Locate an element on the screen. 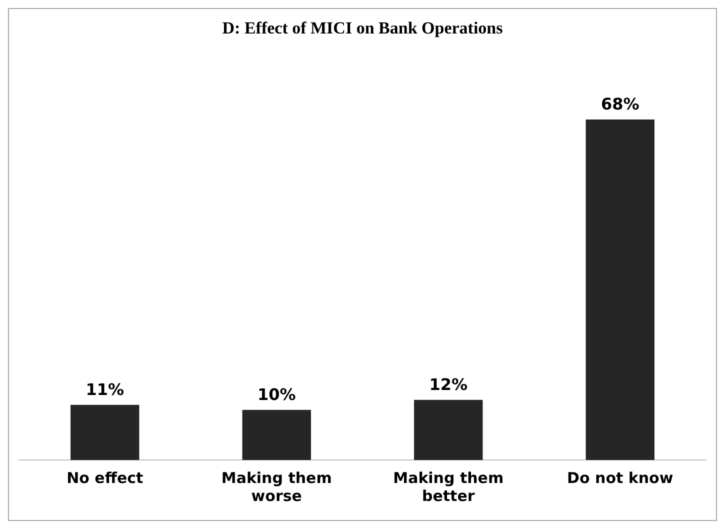 The image size is (727, 531). x-tick-label: Making them better is located at coordinates (448, 486).